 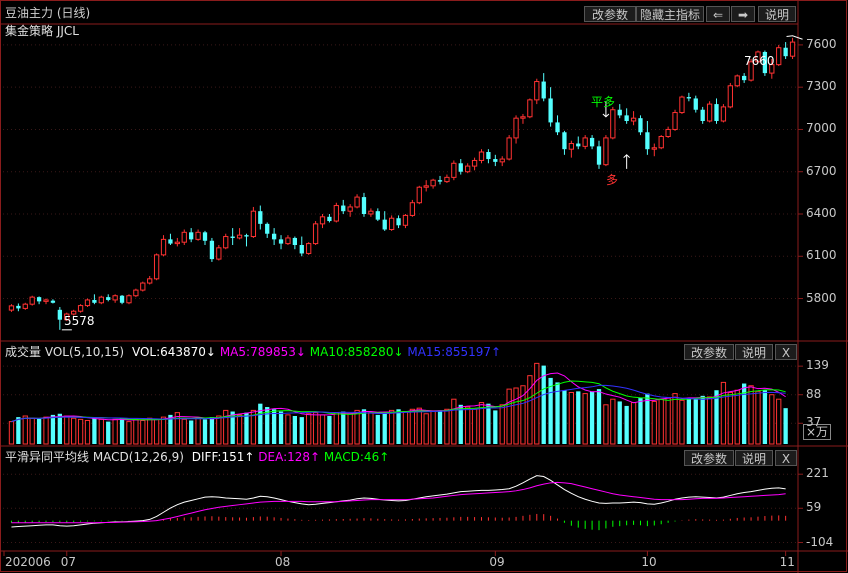 What do you see at coordinates (743, 14) in the screenshot?
I see `arrow-right-icon: ➡` at bounding box center [743, 14].